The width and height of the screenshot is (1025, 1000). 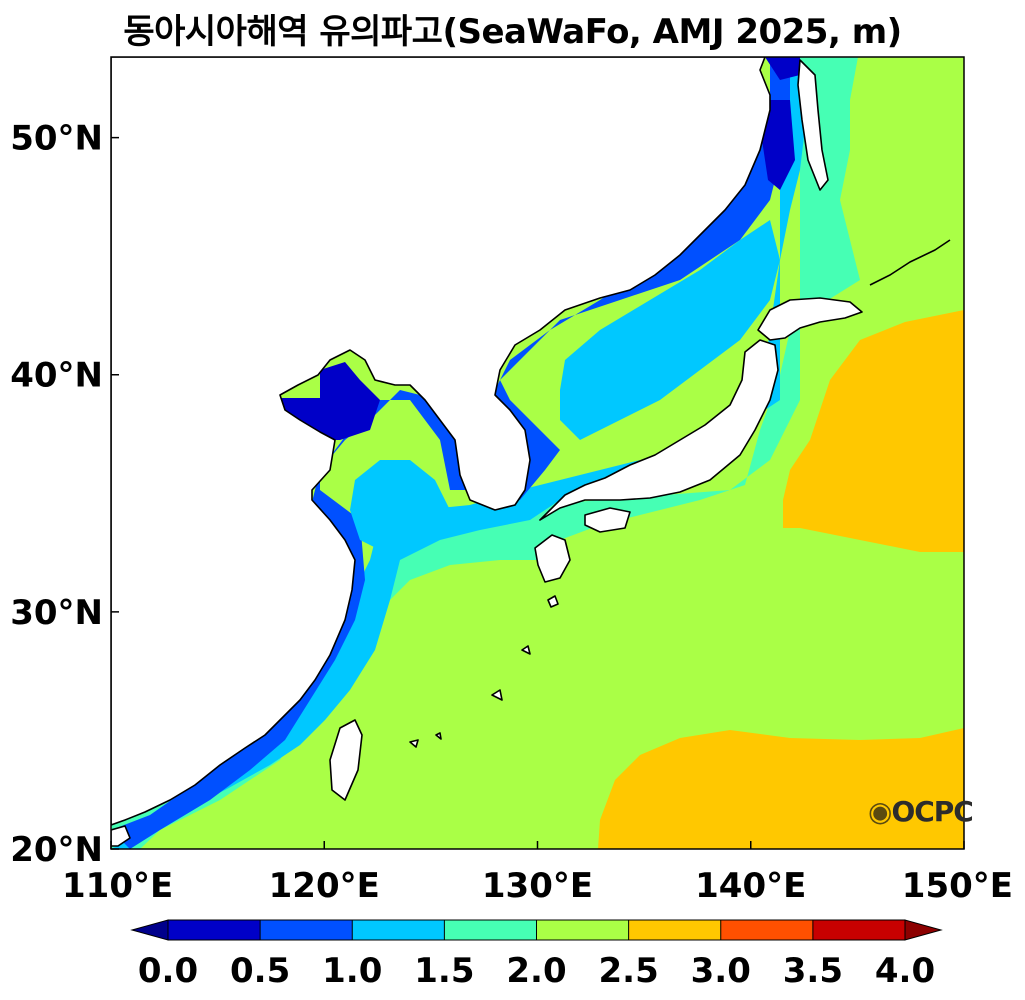 What do you see at coordinates (778, 145) in the screenshot?
I see `wave-height-band-0.0-0.5-tatar` at bounding box center [778, 145].